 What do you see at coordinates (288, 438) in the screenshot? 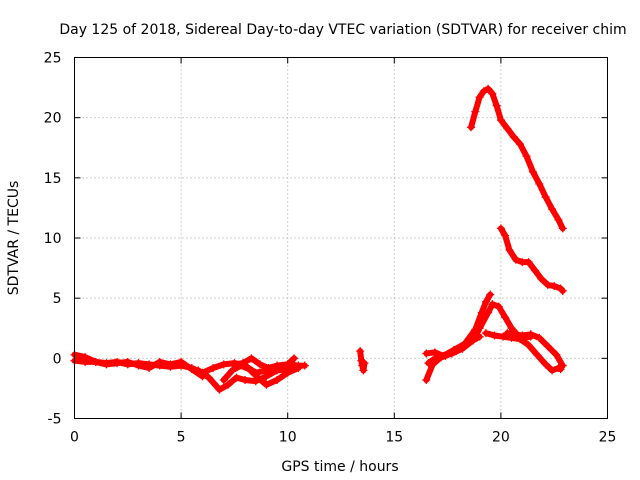
I see `x-tick-label: 10` at bounding box center [288, 438].